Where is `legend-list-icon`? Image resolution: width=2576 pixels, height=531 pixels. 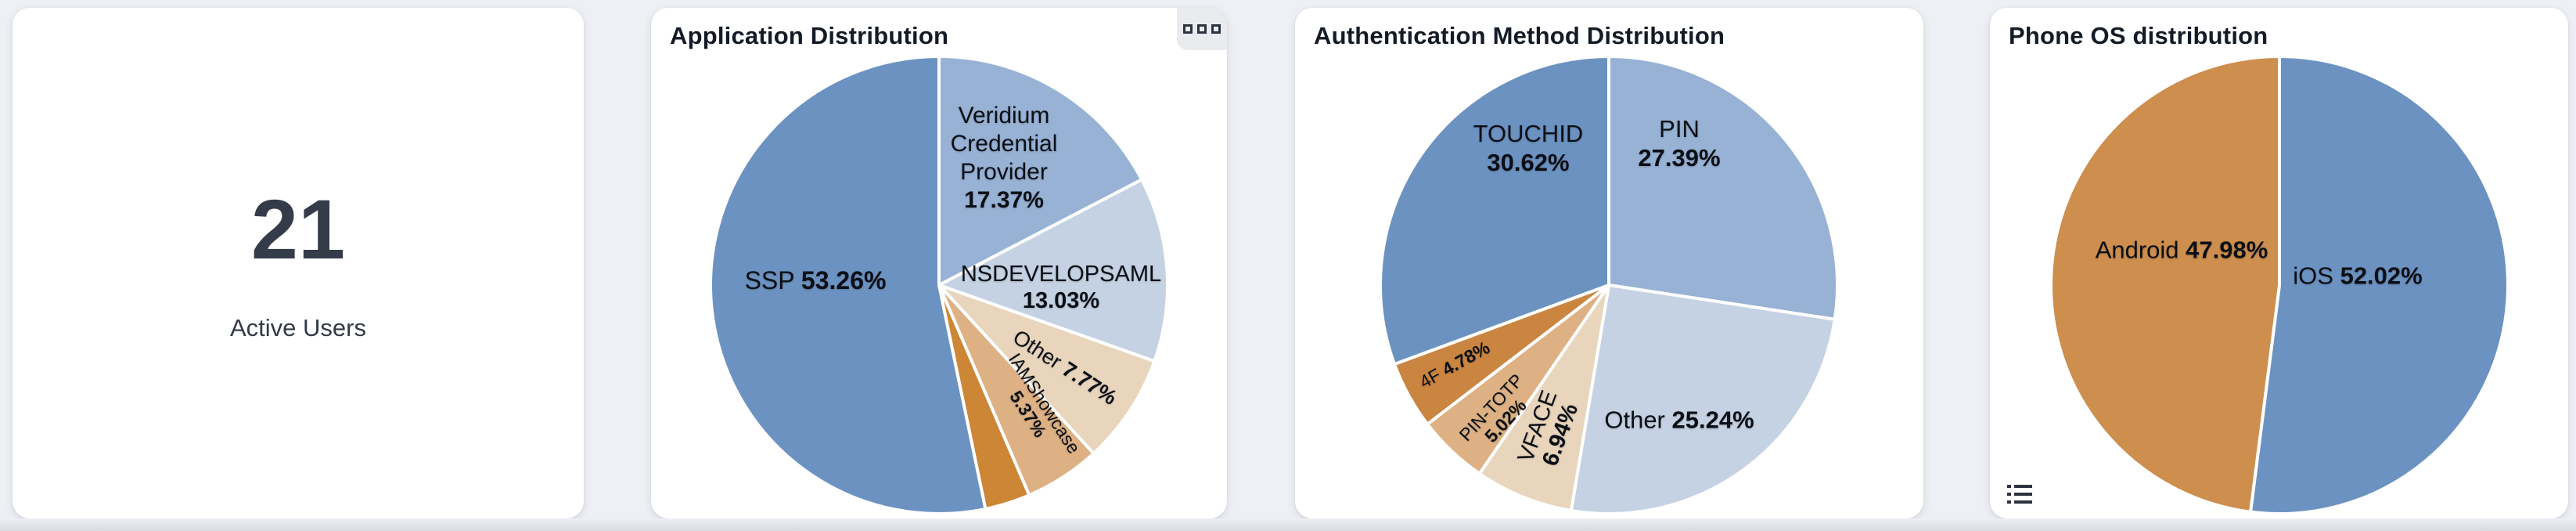
legend-list-icon is located at coordinates (2019, 494).